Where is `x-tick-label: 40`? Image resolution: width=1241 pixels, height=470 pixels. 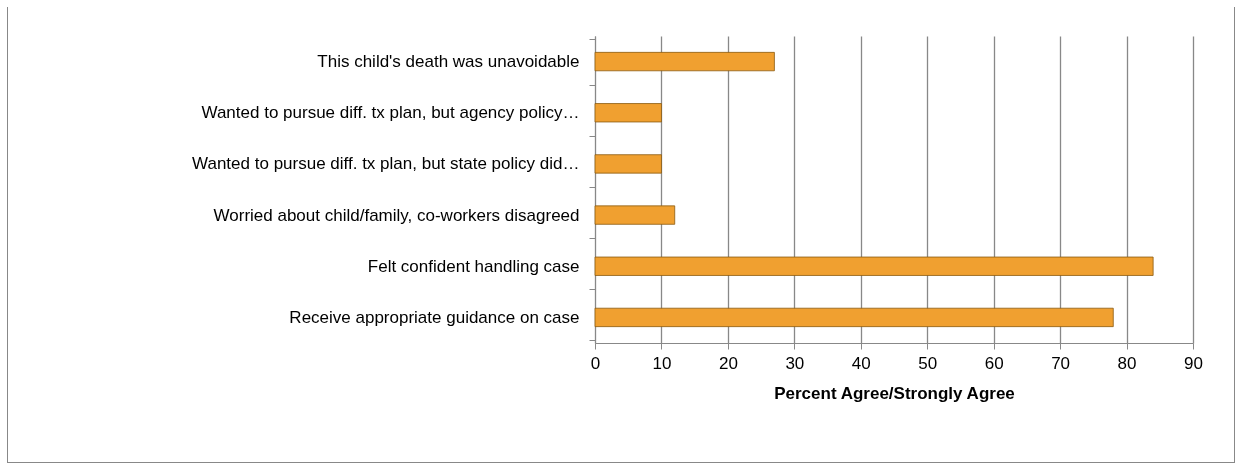 x-tick-label: 40 is located at coordinates (861, 363).